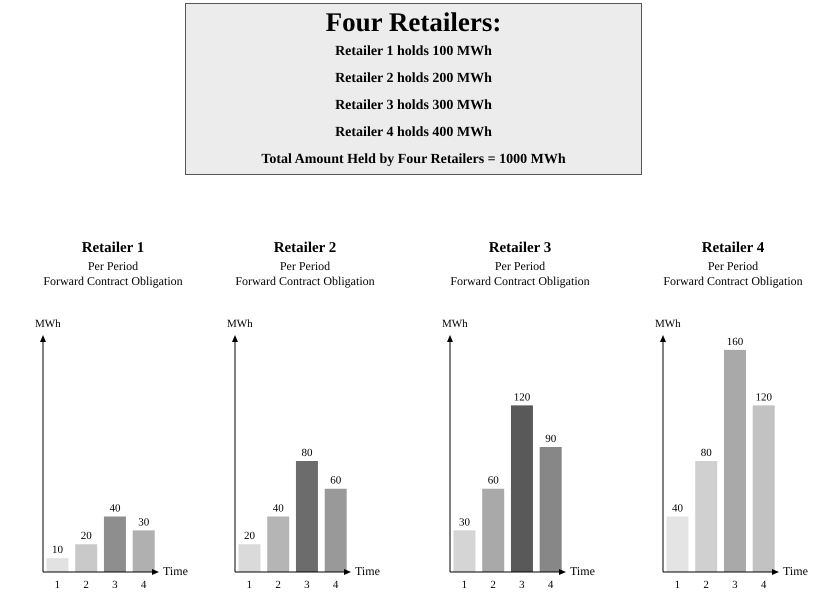 This screenshot has width=838, height=604. What do you see at coordinates (413, 79) in the screenshot?
I see `text: Retailer 2 holds 200 MWh` at bounding box center [413, 79].